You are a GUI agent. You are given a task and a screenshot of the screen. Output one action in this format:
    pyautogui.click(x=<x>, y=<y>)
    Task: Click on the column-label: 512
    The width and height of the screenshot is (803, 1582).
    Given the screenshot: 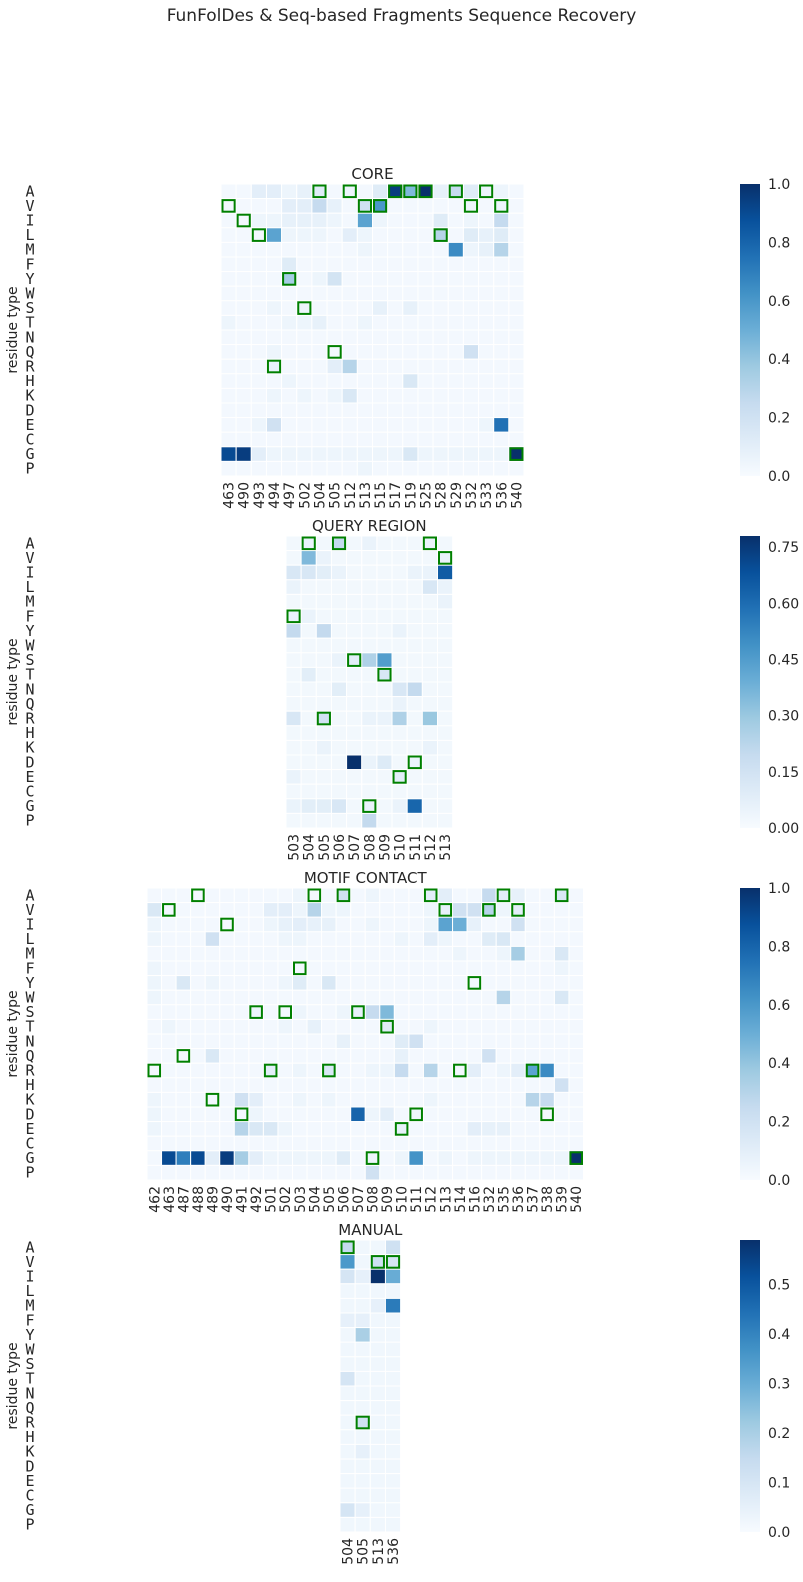 What is the action you would take?
    pyautogui.click(x=431, y=847)
    